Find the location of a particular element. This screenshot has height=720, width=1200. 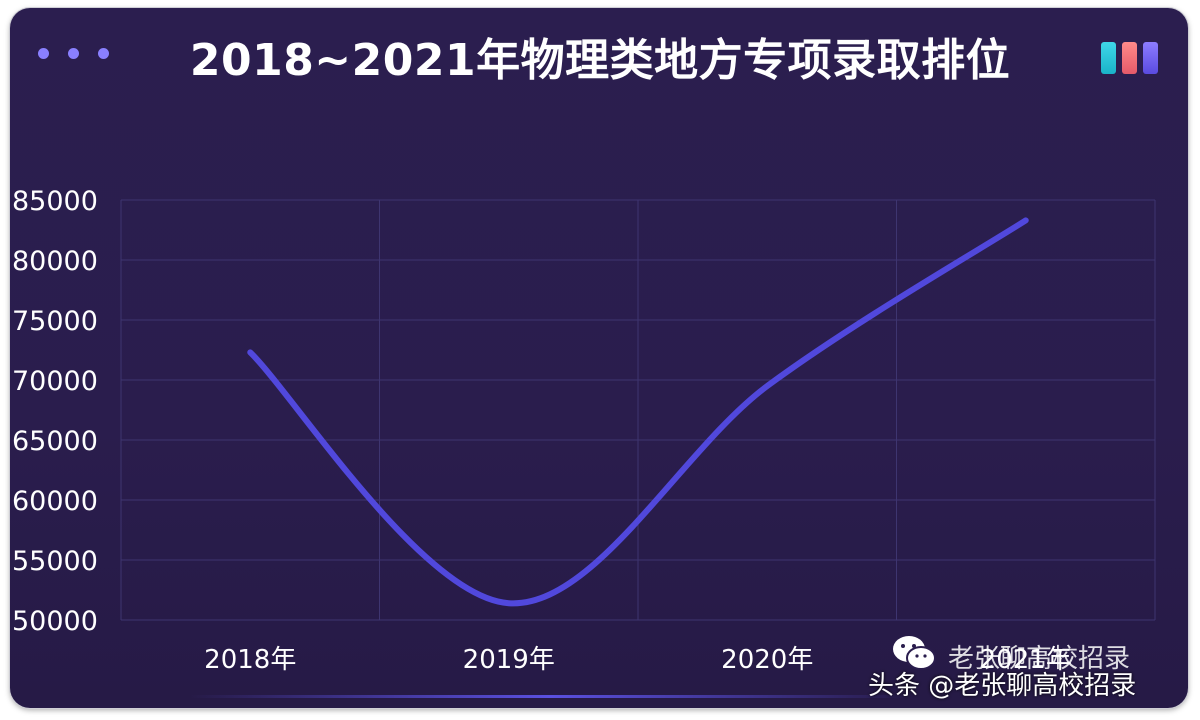

y-tick-label: 75000 is located at coordinates (55, 321).